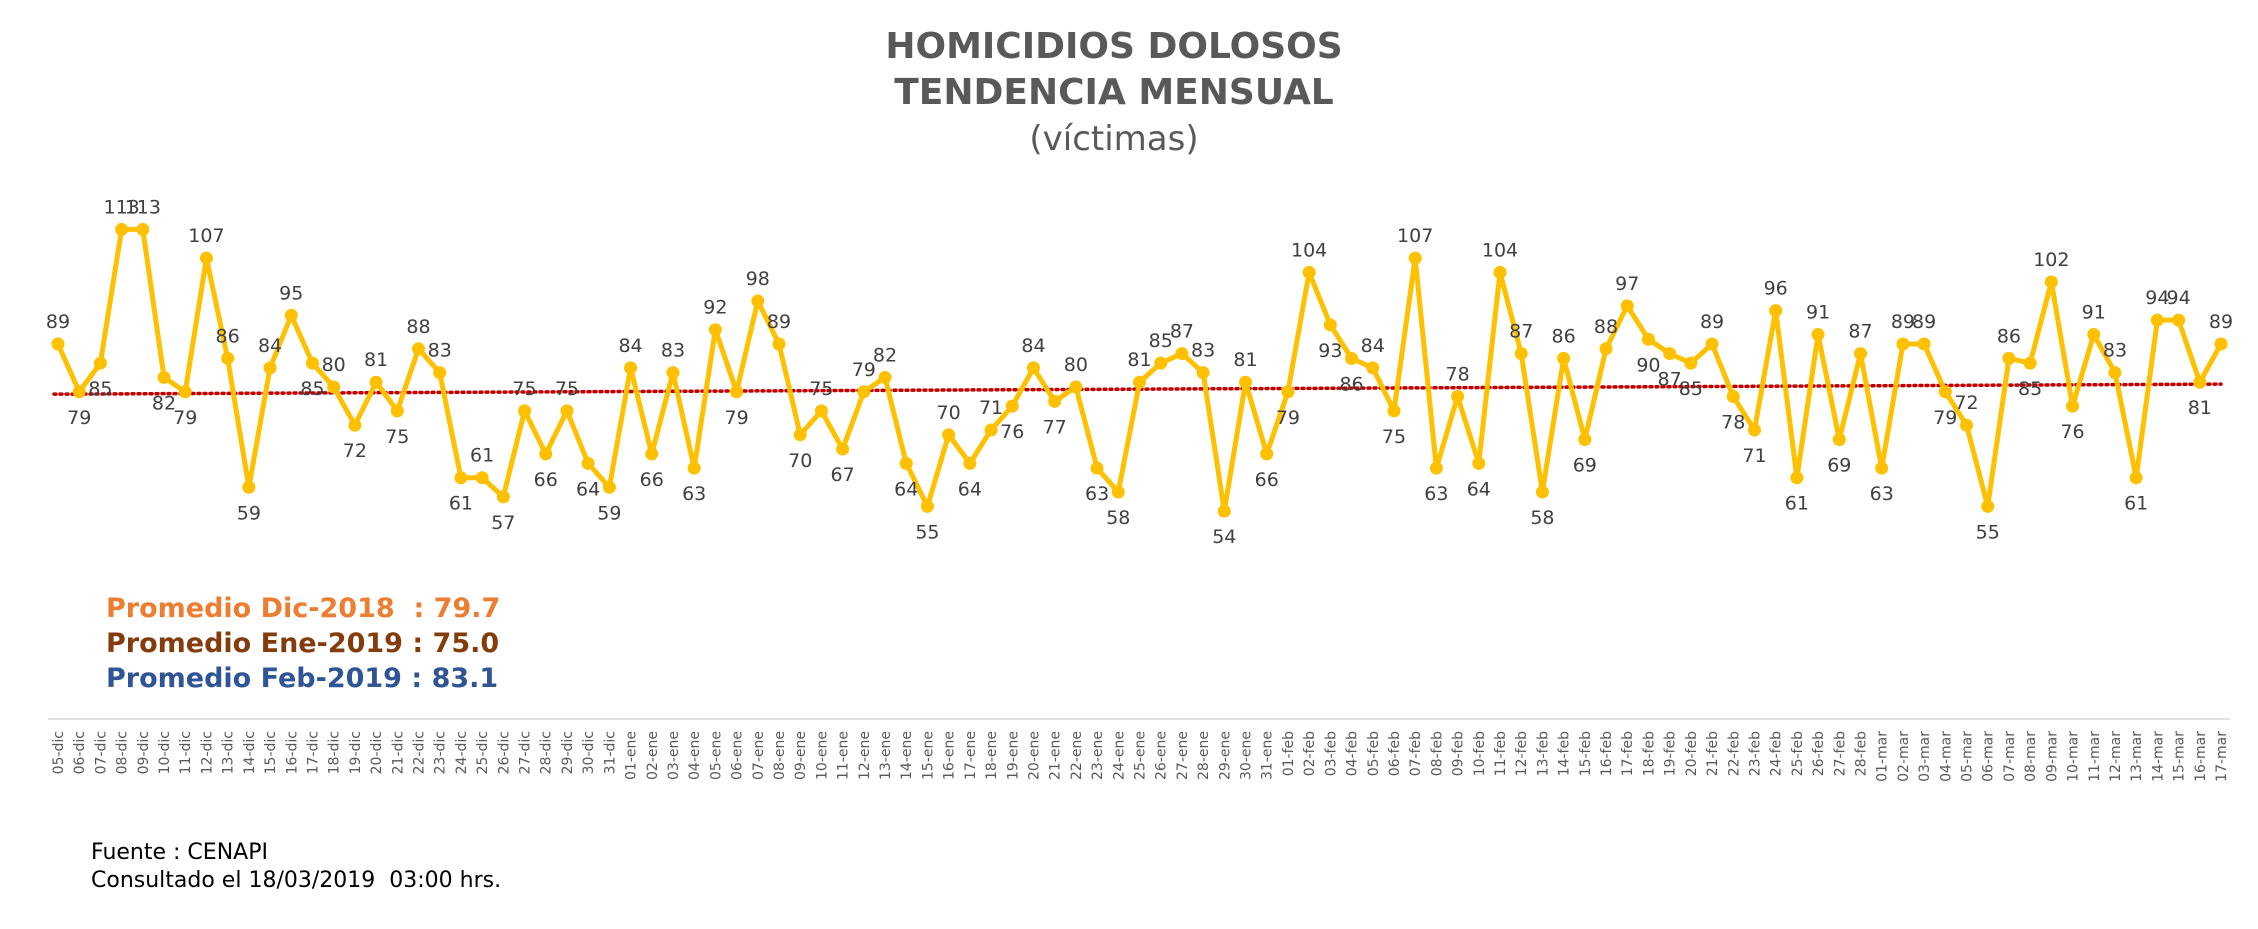 This screenshot has height=929, width=2258. What do you see at coordinates (59, 752) in the screenshot?
I see `x-tick-label: 05-dic` at bounding box center [59, 752].